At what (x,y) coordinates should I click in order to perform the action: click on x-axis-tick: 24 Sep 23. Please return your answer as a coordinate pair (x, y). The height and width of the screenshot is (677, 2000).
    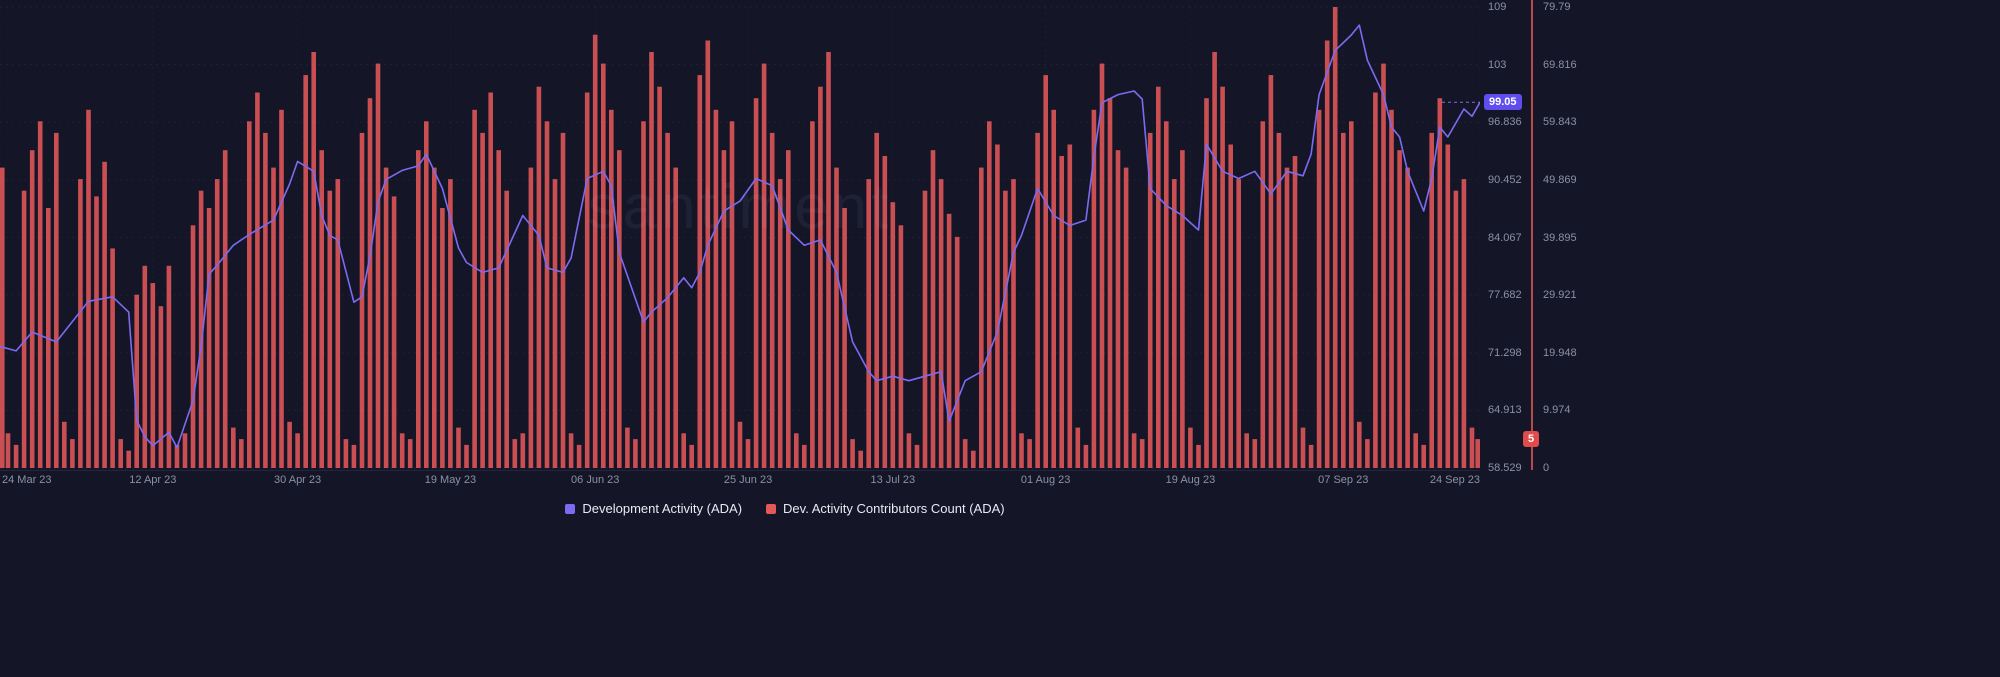
    Looking at the image, I should click on (1454, 480).